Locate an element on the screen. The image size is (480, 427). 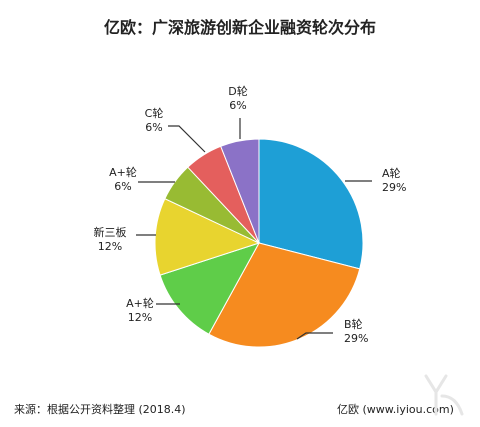
slice-name-label: A轮 is located at coordinates (391, 173).